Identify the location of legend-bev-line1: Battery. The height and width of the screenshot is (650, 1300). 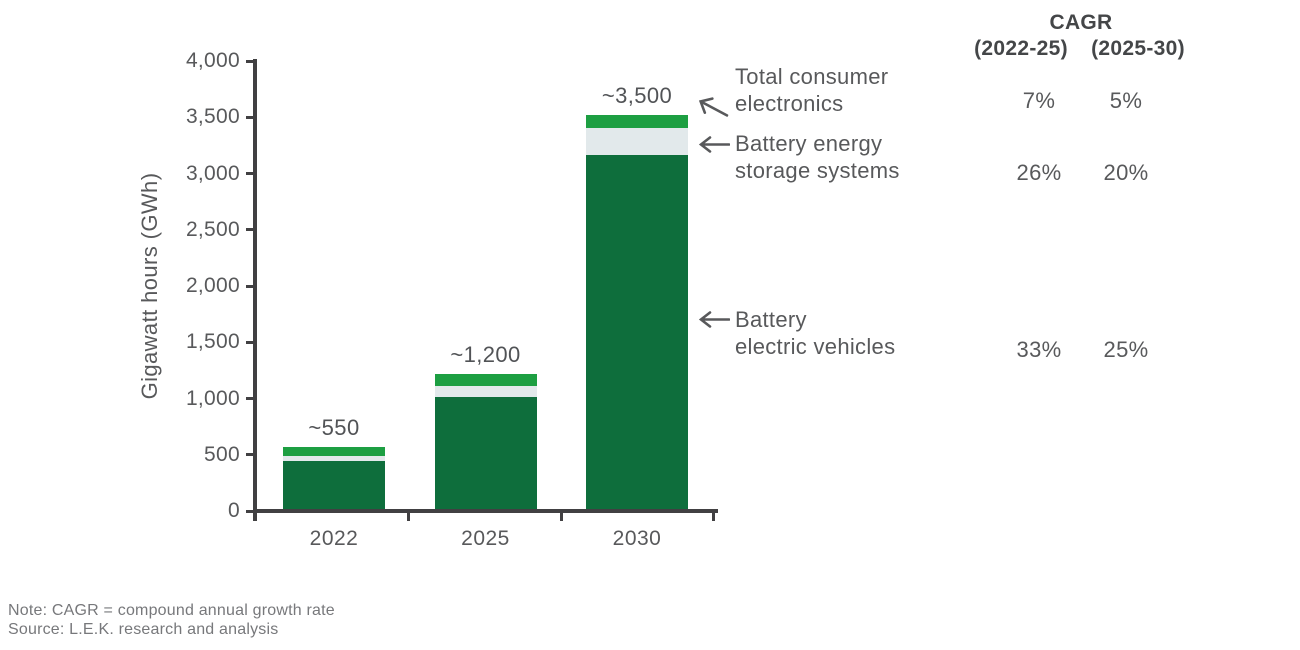
(771, 319).